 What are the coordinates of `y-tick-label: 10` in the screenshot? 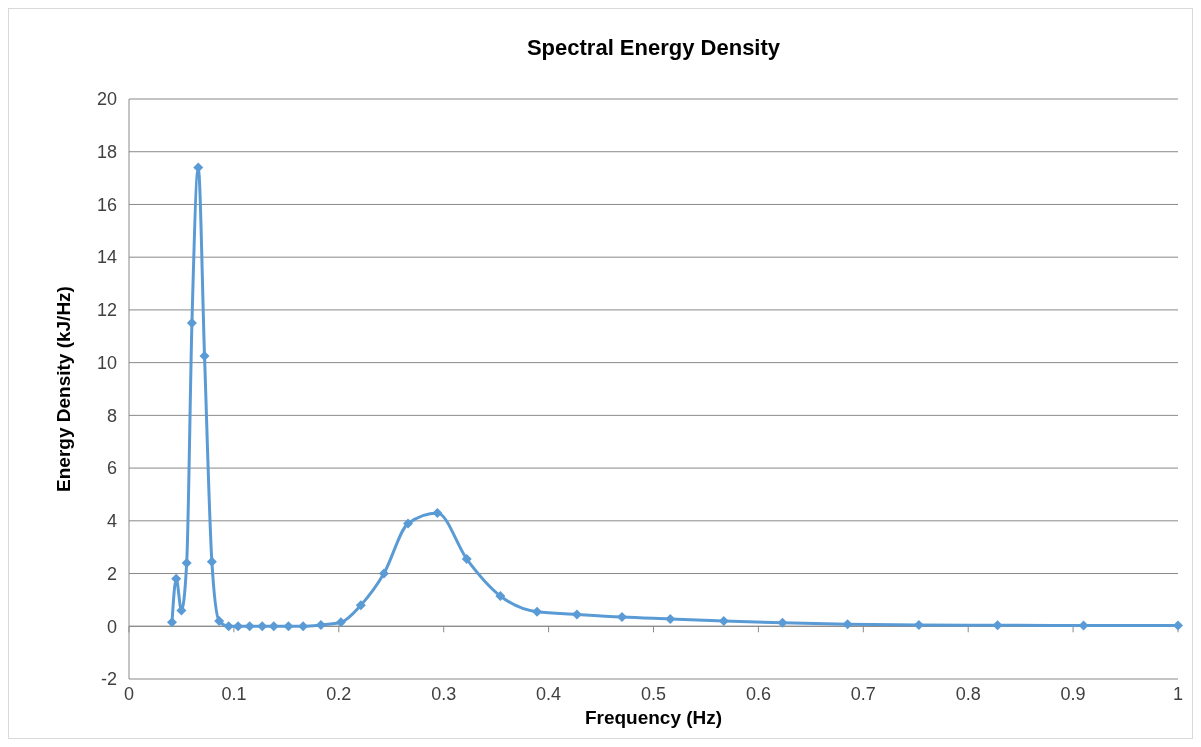 It's located at (106, 362).